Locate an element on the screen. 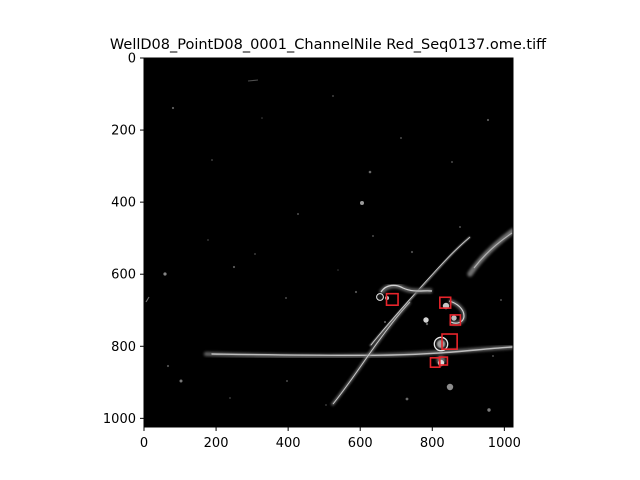 Image resolution: width=640 pixels, height=480 pixels. x-tick-label: 200 is located at coordinates (216, 443).